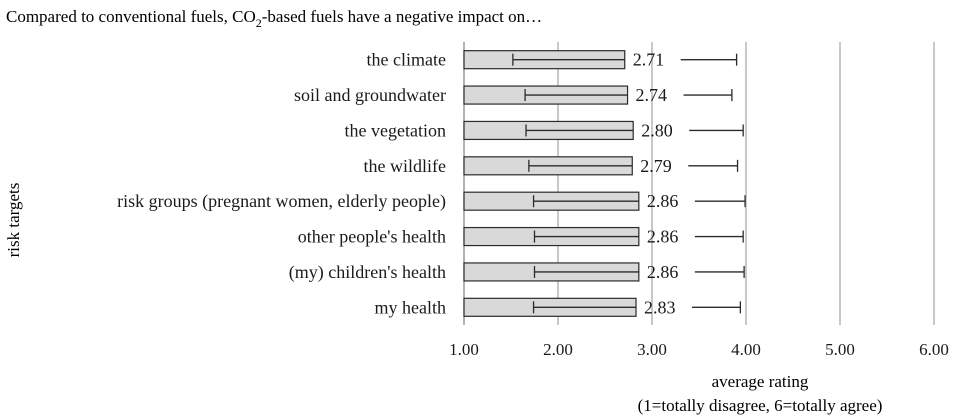 The height and width of the screenshot is (418, 954). I want to click on category-label: the wildlife, so click(405, 166).